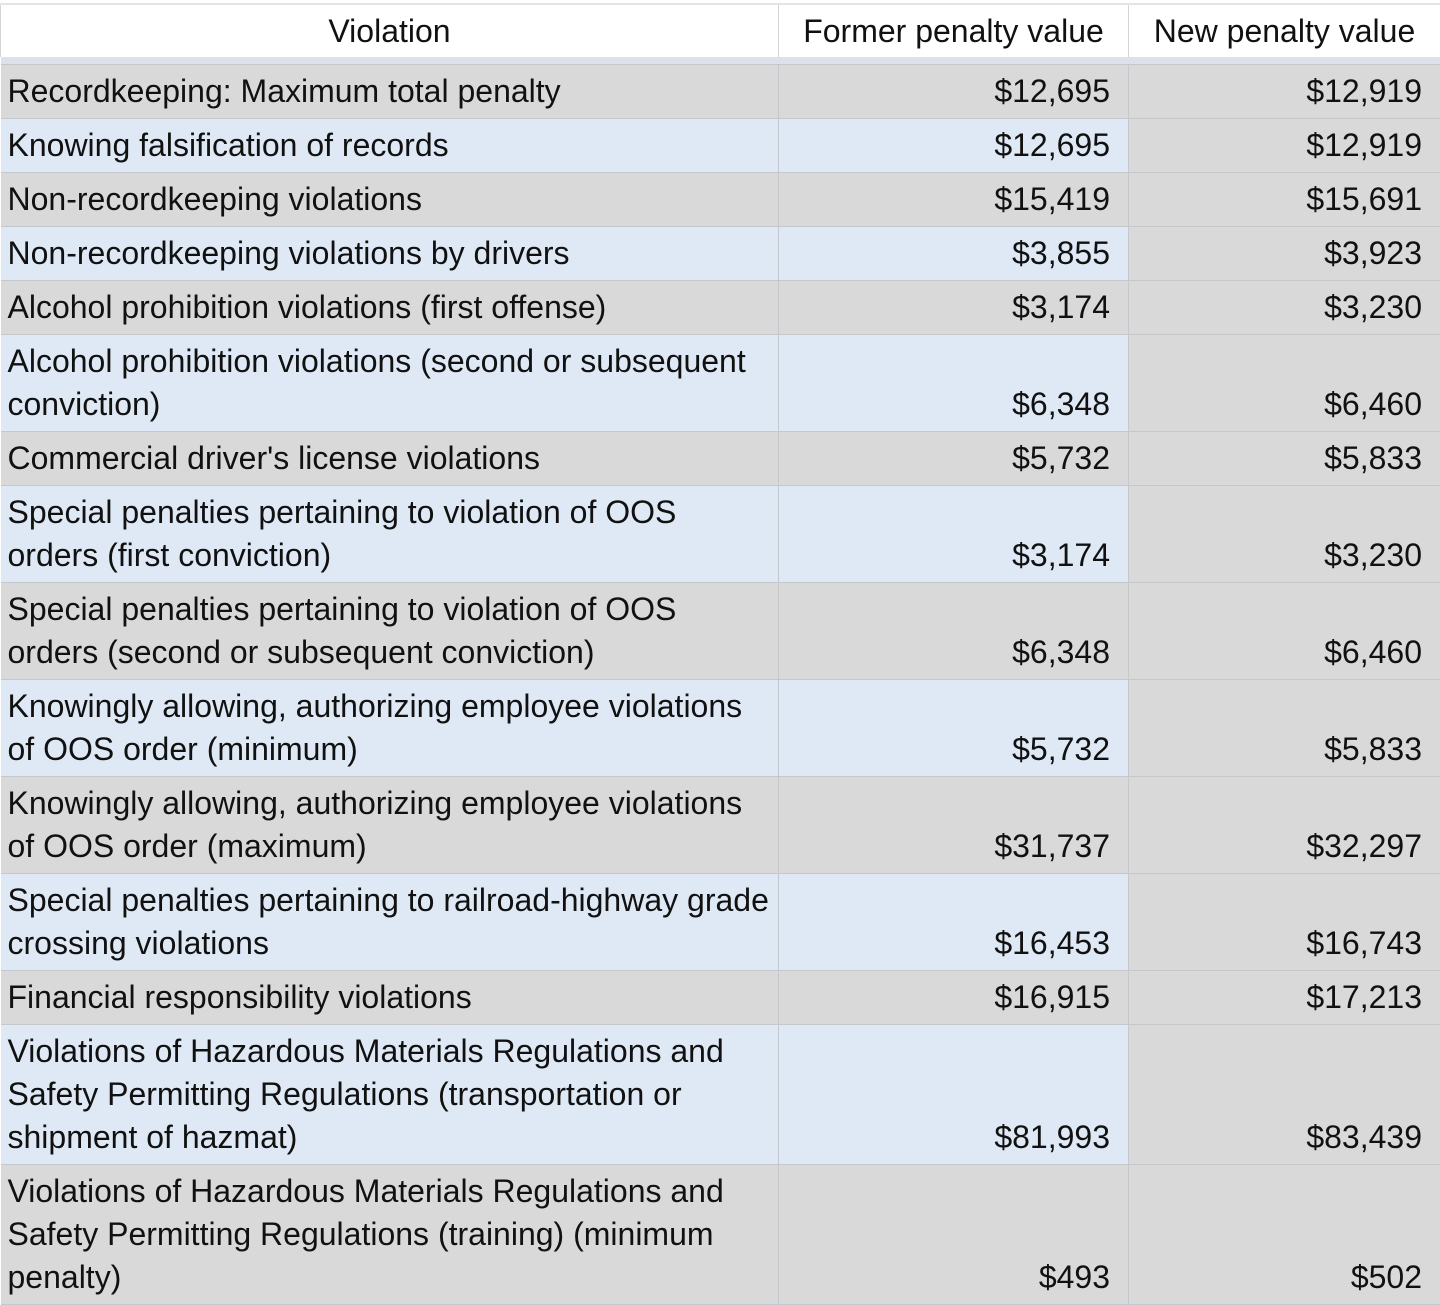 This screenshot has height=1305, width=1440. What do you see at coordinates (1284, 200) in the screenshot?
I see `new-penalty-cell: $15,691` at bounding box center [1284, 200].